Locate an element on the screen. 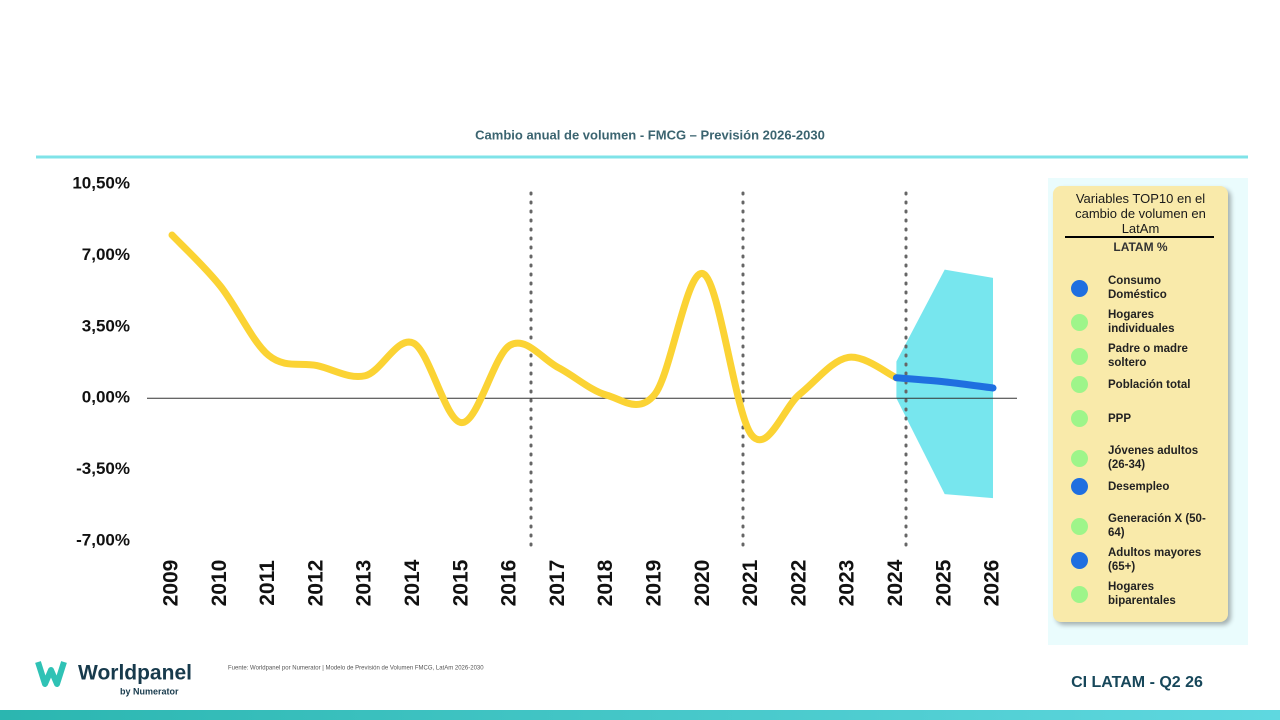 This screenshot has width=1280, height=720. x-tick-label: 2026 is located at coordinates (992, 583).